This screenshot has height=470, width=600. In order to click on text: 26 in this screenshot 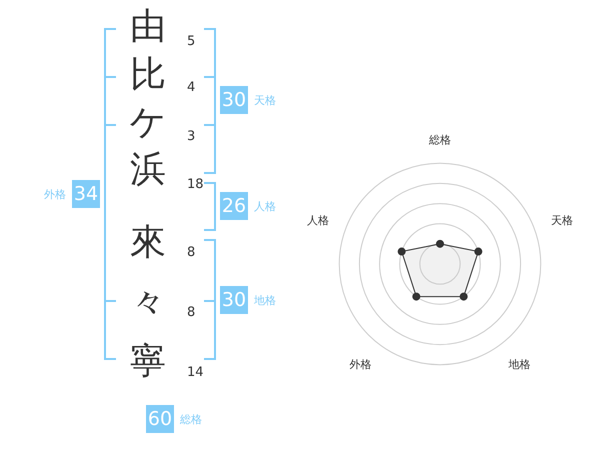, I will do `click(234, 206)`.